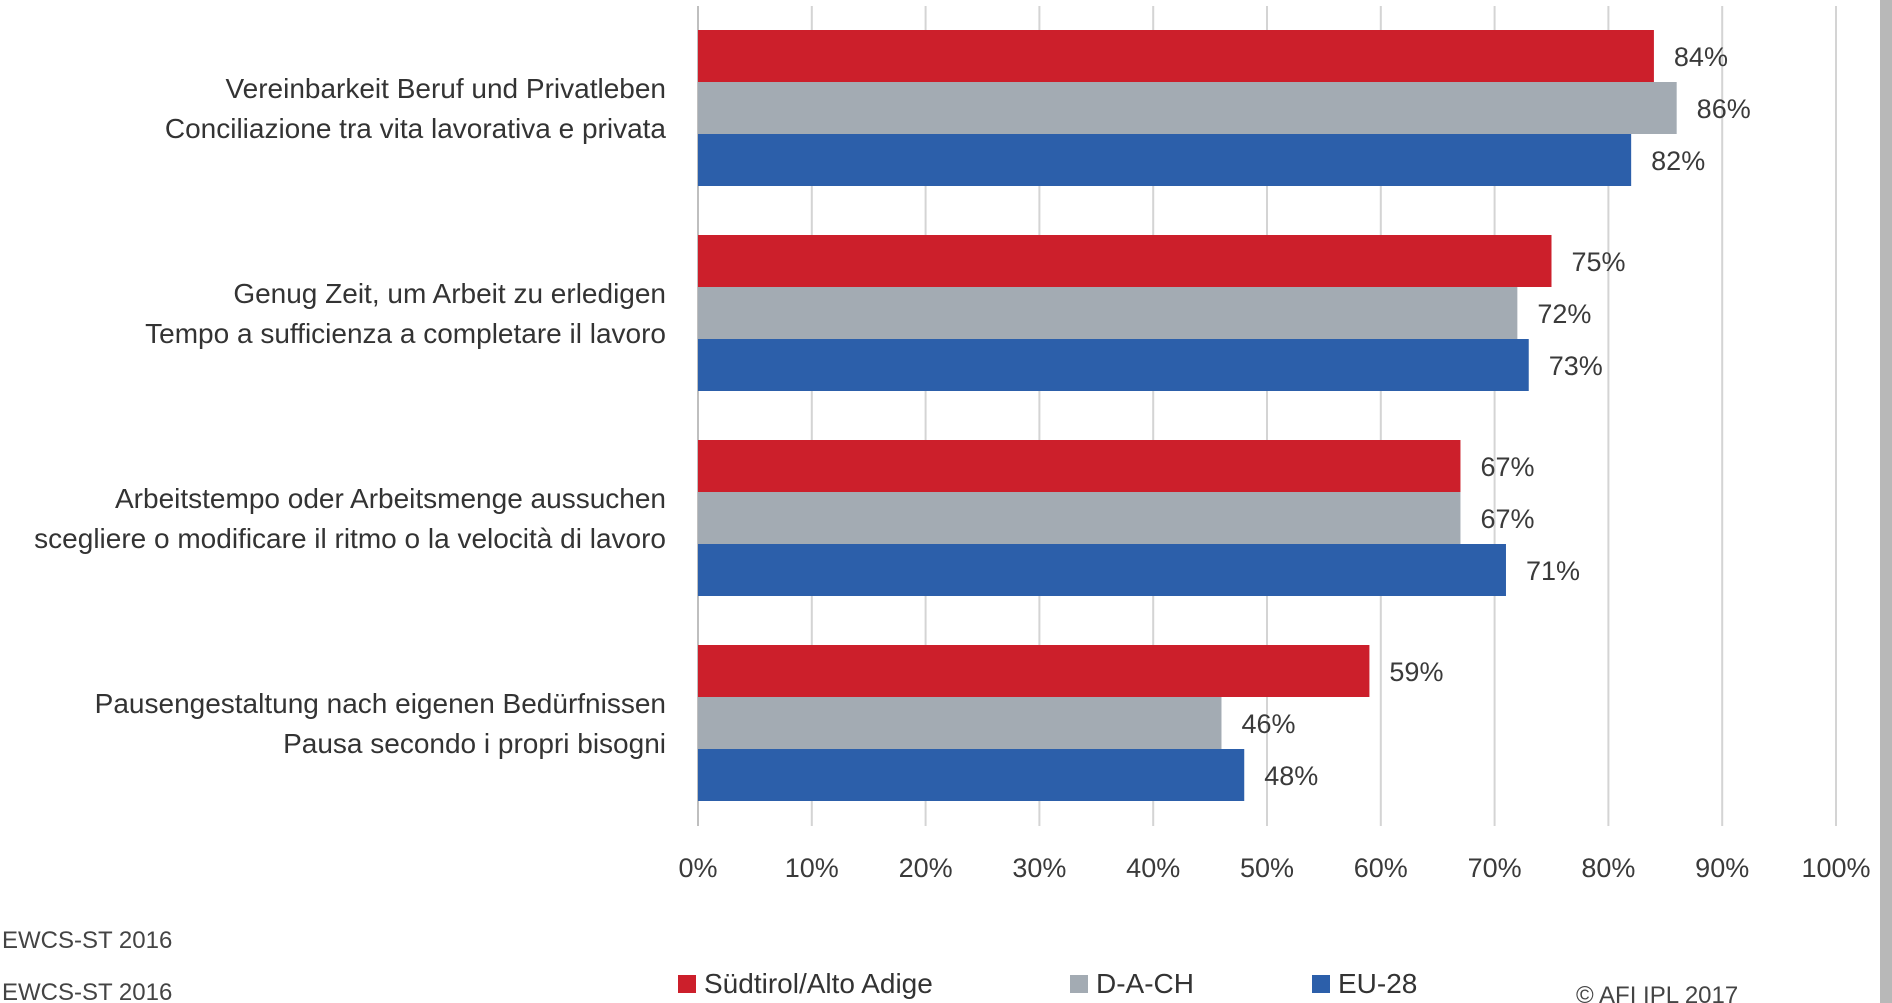 This screenshot has width=1892, height=1003. What do you see at coordinates (1047, 983) in the screenshot?
I see `legend: Südtirol/Alto Adige D-A-CH EU-28` at bounding box center [1047, 983].